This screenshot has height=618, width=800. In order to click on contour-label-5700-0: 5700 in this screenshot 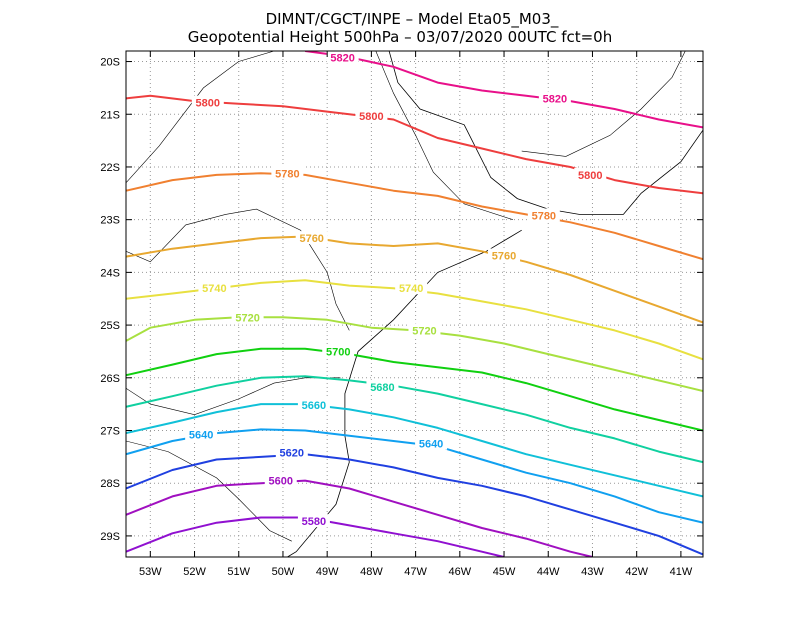, I will do `click(338, 352)`.